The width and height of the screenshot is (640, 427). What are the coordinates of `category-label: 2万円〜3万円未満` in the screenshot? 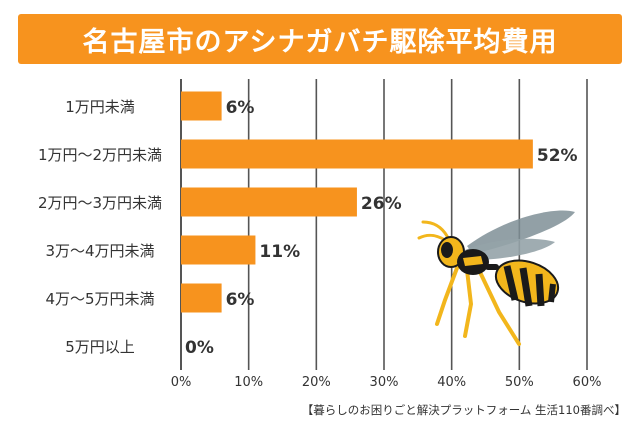 It's located at (100, 203).